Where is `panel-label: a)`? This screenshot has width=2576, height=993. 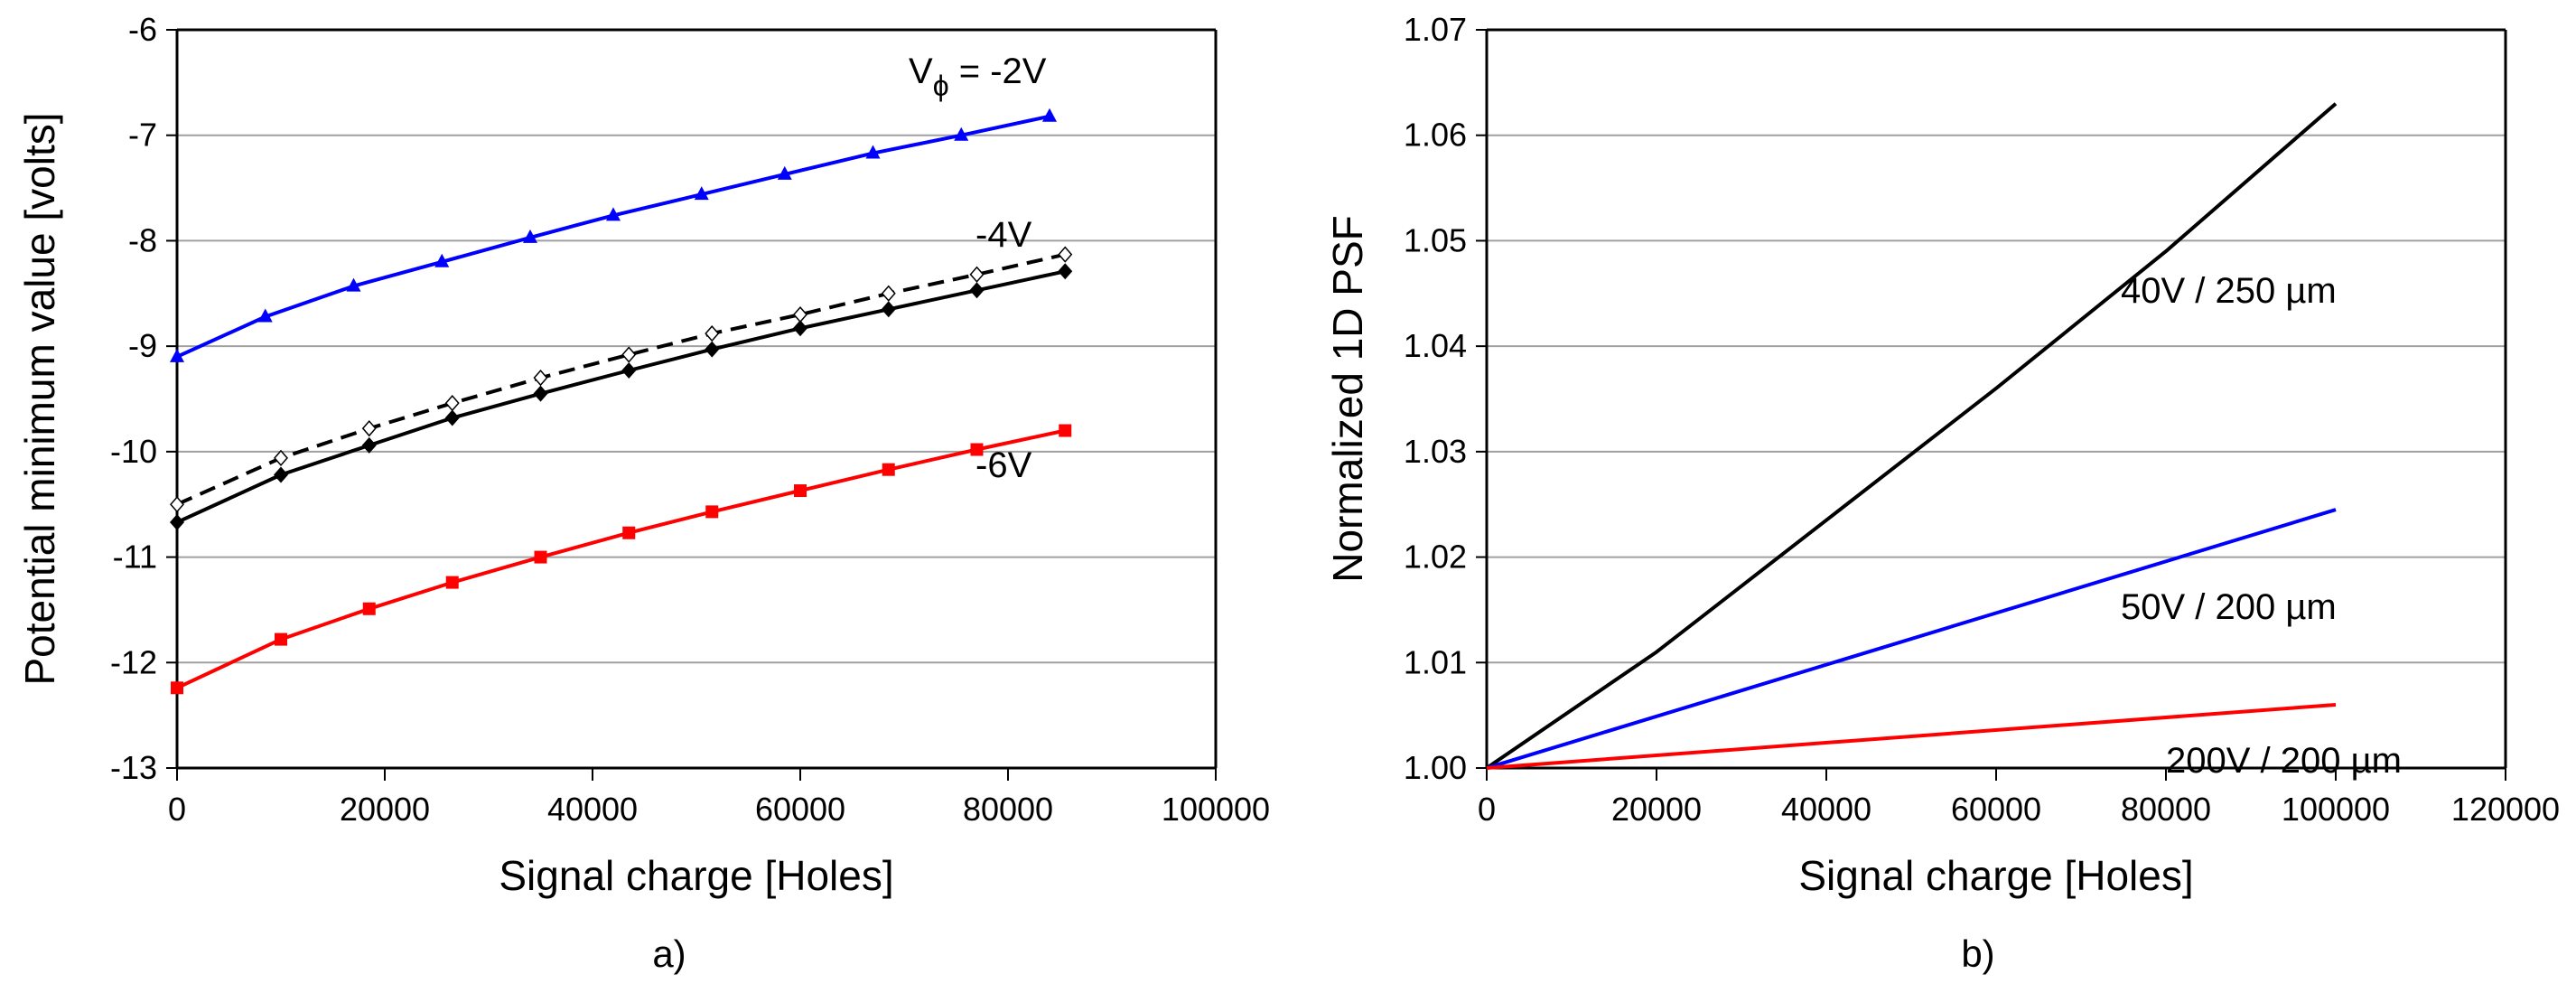
panel-label: a) is located at coordinates (669, 953).